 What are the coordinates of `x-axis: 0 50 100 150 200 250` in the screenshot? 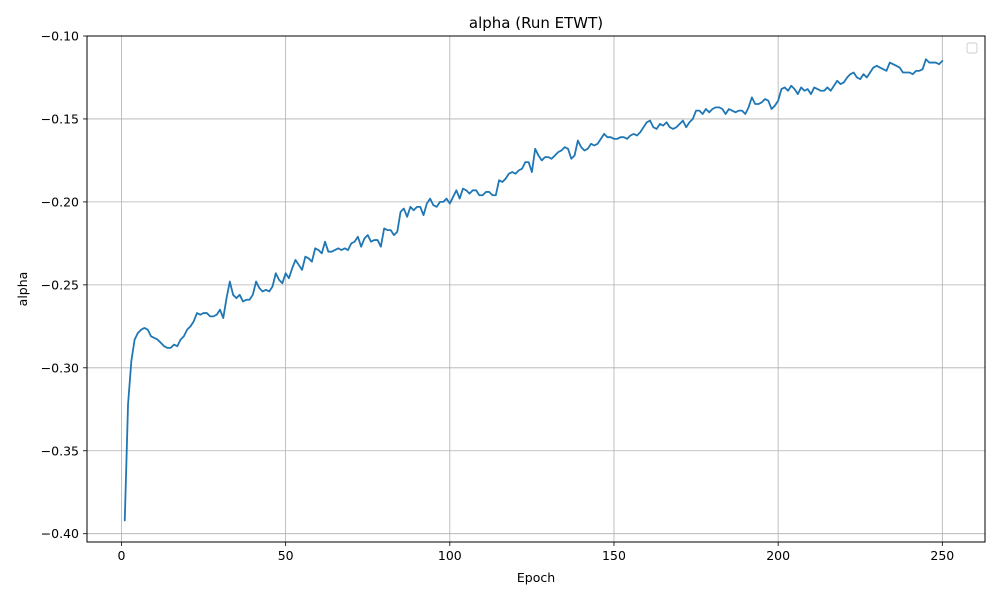 It's located at (535, 552).